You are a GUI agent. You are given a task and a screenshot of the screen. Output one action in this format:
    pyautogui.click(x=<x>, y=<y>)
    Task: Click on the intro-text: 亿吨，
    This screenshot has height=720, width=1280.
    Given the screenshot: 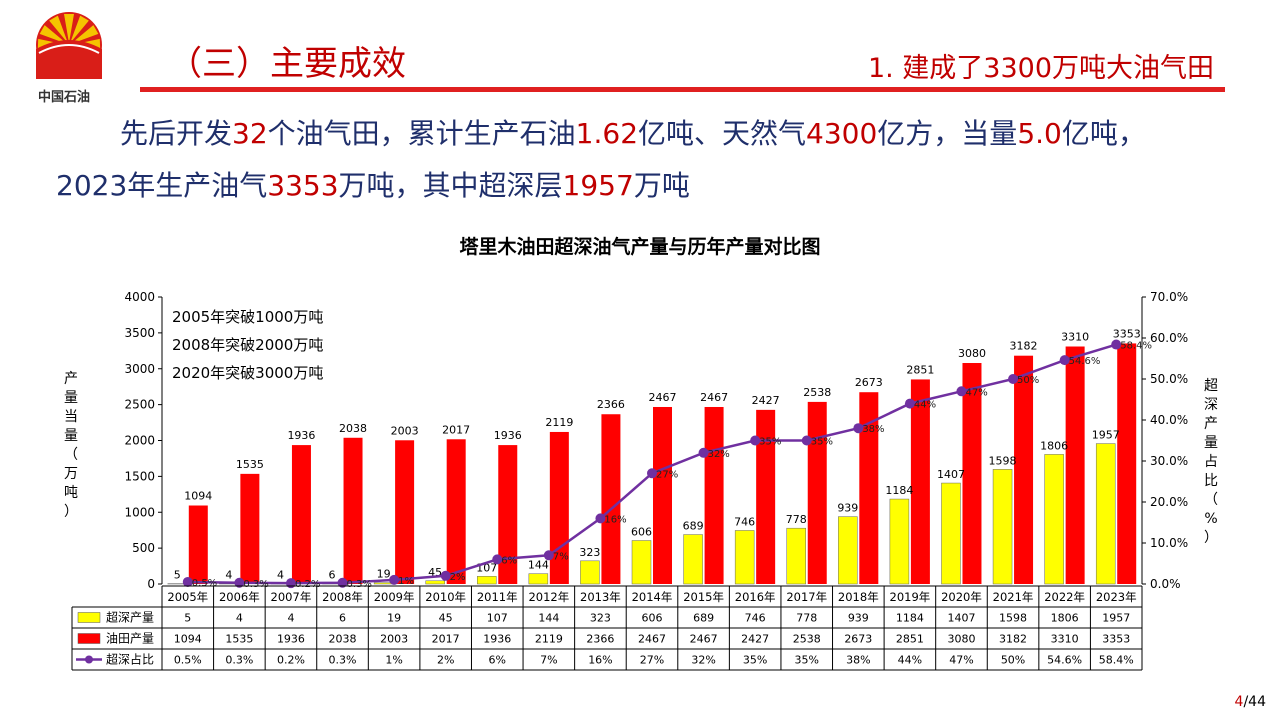 What is the action you would take?
    pyautogui.click(x=1103, y=133)
    